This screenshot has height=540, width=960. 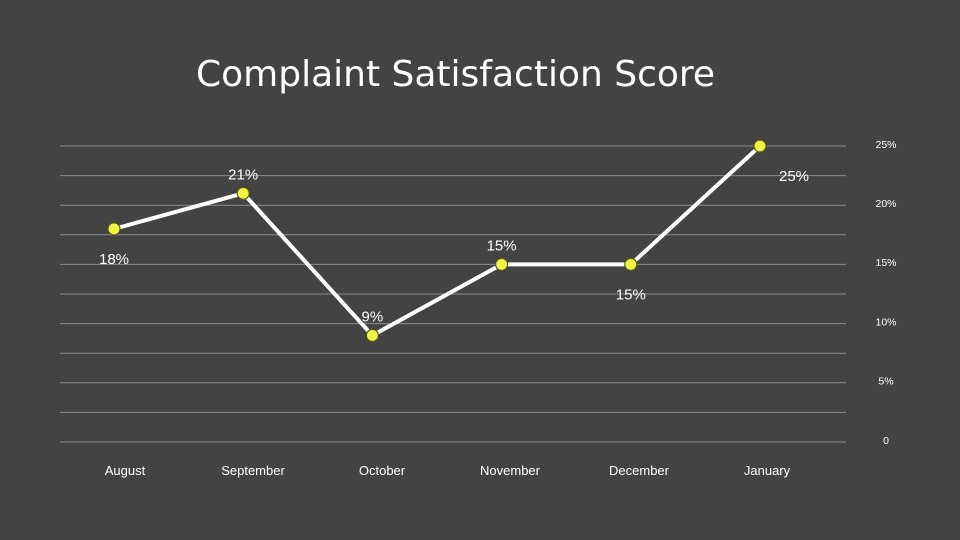 I want to click on y-tick-label: 20%, so click(x=885, y=204).